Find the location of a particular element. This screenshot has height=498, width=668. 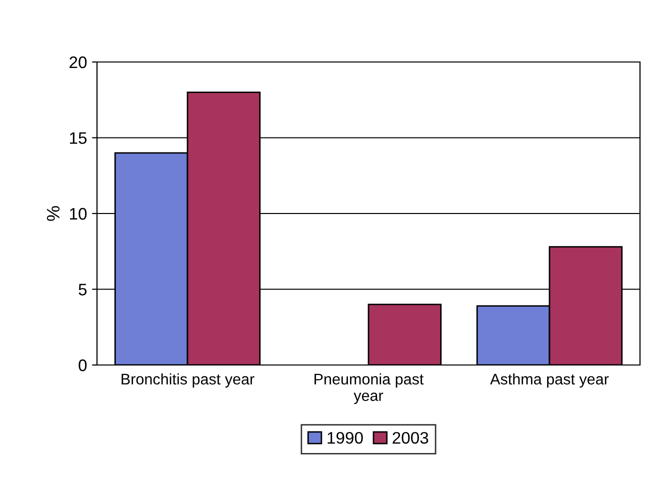

legend-label: 1990 is located at coordinates (345, 438).